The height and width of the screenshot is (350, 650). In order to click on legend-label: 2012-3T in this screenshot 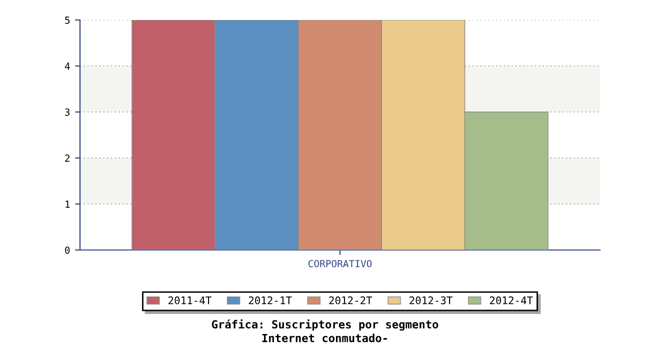, I will do `click(431, 300)`.